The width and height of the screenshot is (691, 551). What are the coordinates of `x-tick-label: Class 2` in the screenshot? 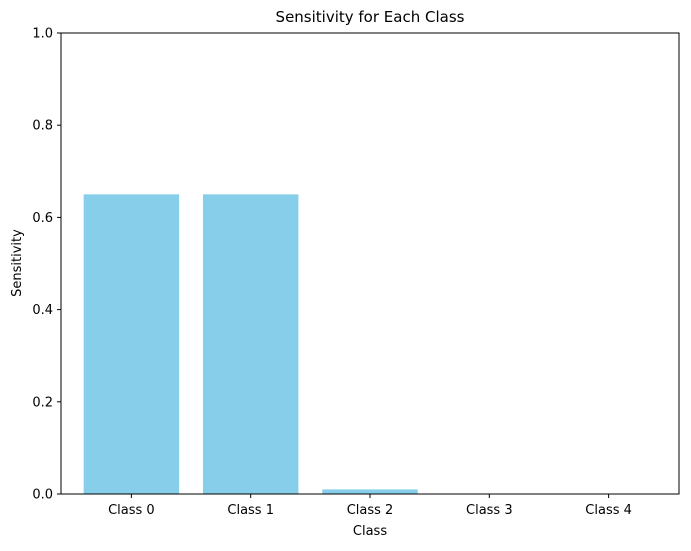 It's located at (370, 510).